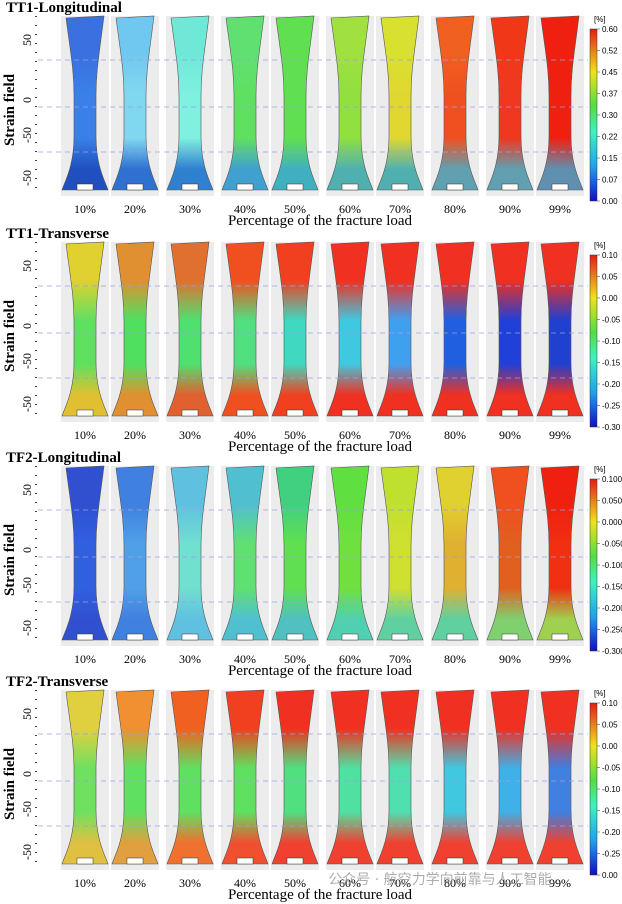 The height and width of the screenshot is (904, 622). Describe the element at coordinates (612, 630) in the screenshot. I see `colorbar-tick-label: -0.250` at that location.